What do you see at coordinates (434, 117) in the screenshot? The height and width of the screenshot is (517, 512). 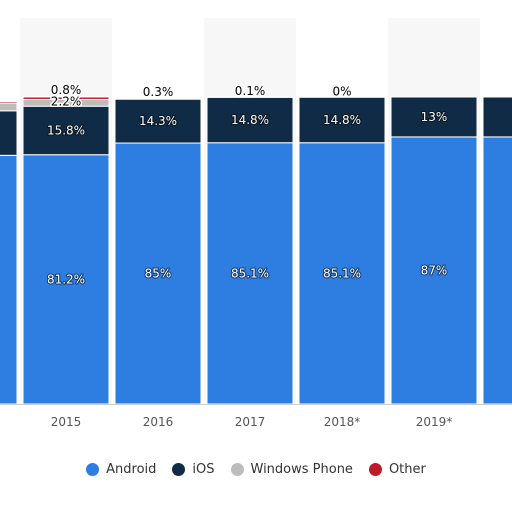 I see `data-label-ios-2019: 13%` at bounding box center [434, 117].